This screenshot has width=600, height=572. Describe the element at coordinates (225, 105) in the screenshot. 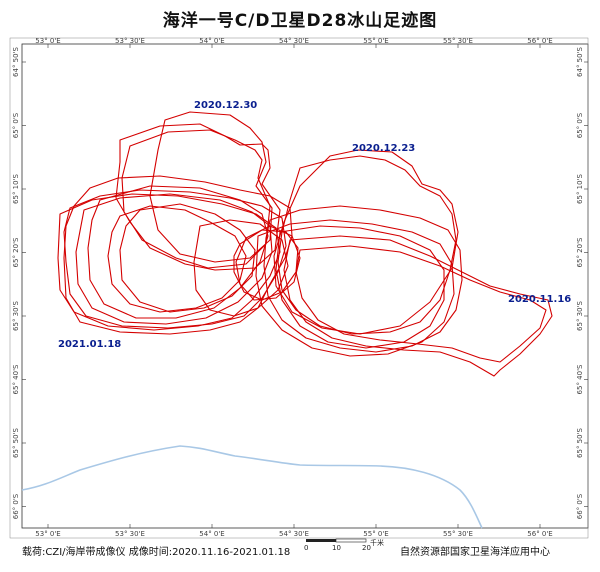

I see `date-label-2020-12-30: 2020.12.30` at that location.